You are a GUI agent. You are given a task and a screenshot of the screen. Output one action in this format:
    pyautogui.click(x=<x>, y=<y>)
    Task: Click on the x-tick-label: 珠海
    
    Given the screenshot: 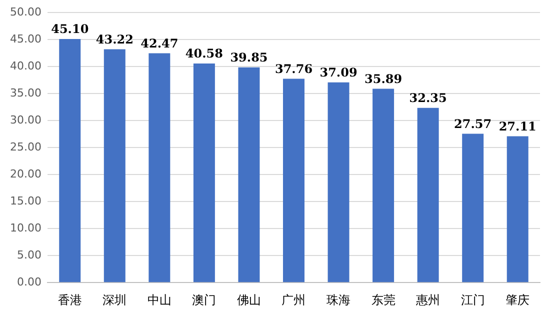 What is the action you would take?
    pyautogui.click(x=338, y=299)
    